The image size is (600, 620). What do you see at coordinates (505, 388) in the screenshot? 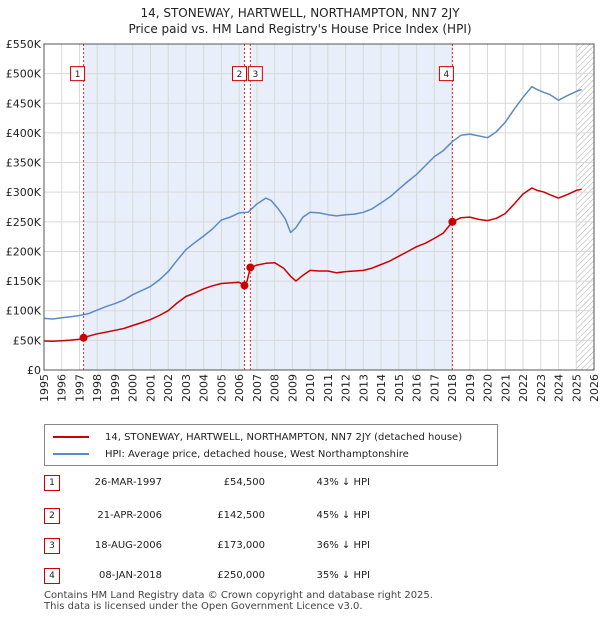
I see `x-tick-label: 2021` at bounding box center [505, 388].